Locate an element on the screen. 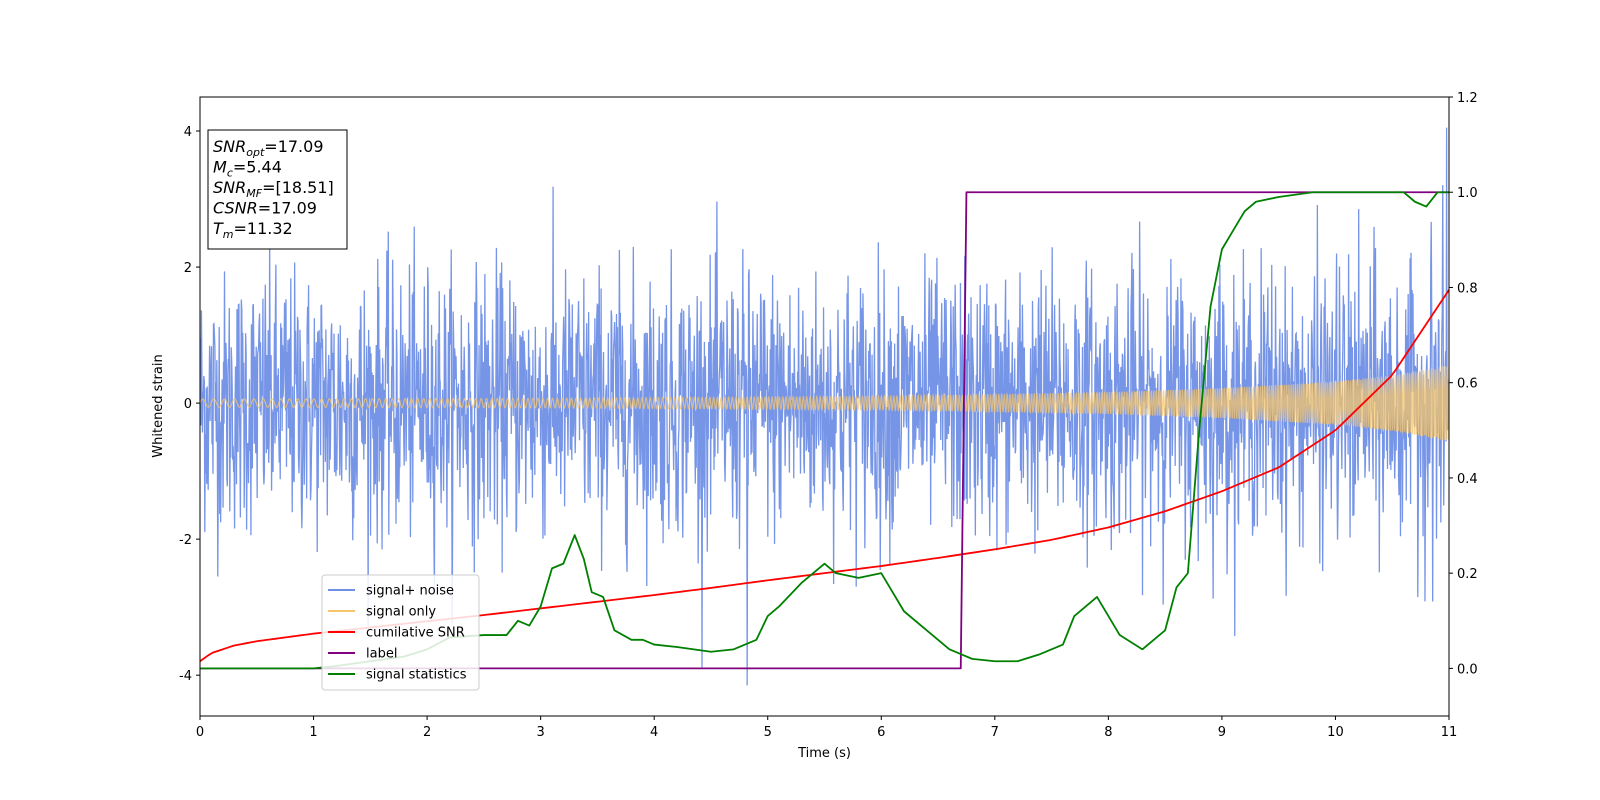  y2-tick-label: 0.0 is located at coordinates (1467, 669).